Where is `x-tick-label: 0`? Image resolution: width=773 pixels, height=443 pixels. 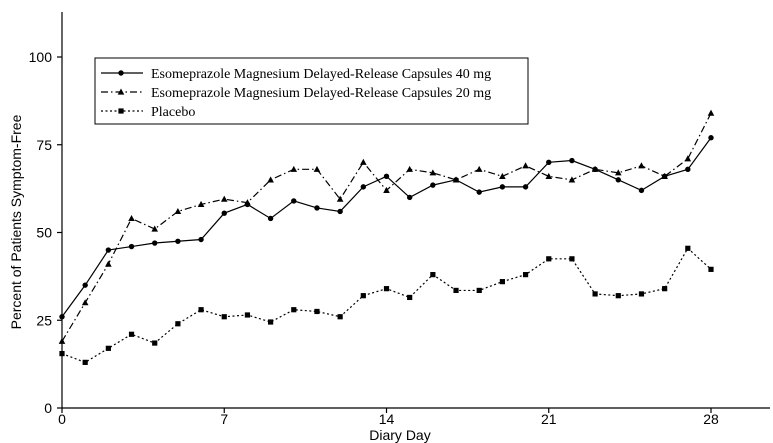 x-tick-label: 0 is located at coordinates (62, 419).